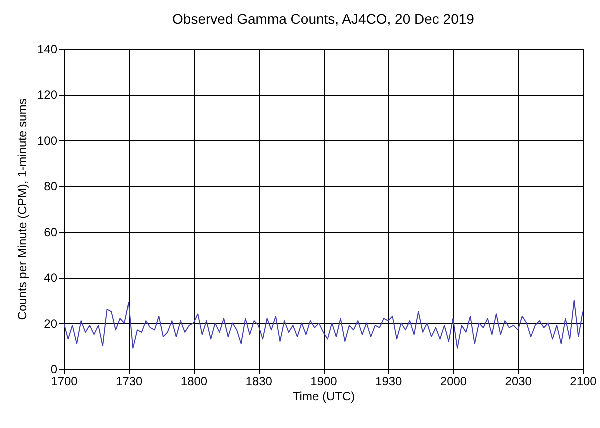 This screenshot has height=428, width=600. What do you see at coordinates (324, 397) in the screenshot?
I see `x-axis-title: Time (UTC)` at bounding box center [324, 397].